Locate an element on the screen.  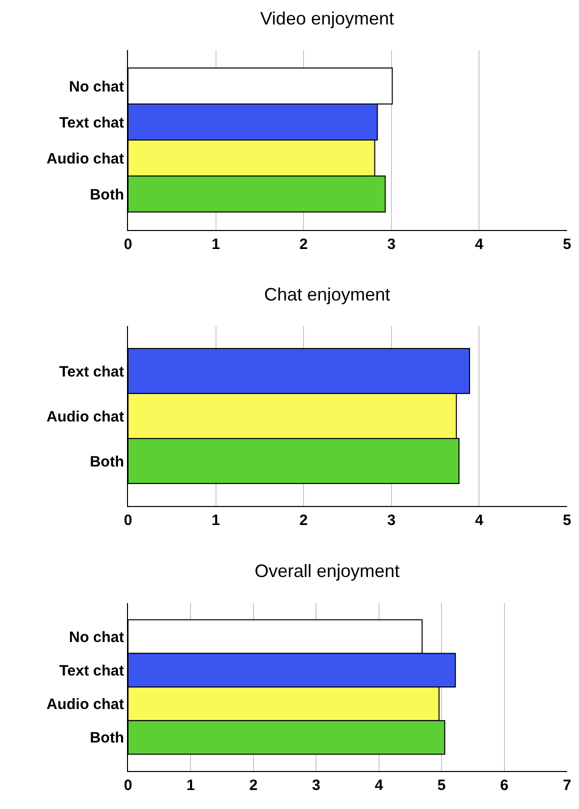
x-tick-label: 7 is located at coordinates (567, 785).